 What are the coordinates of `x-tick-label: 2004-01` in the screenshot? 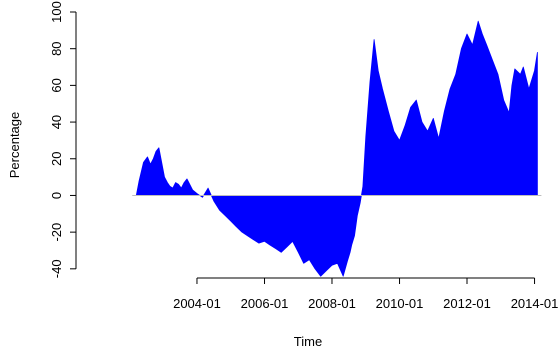 It's located at (197, 303).